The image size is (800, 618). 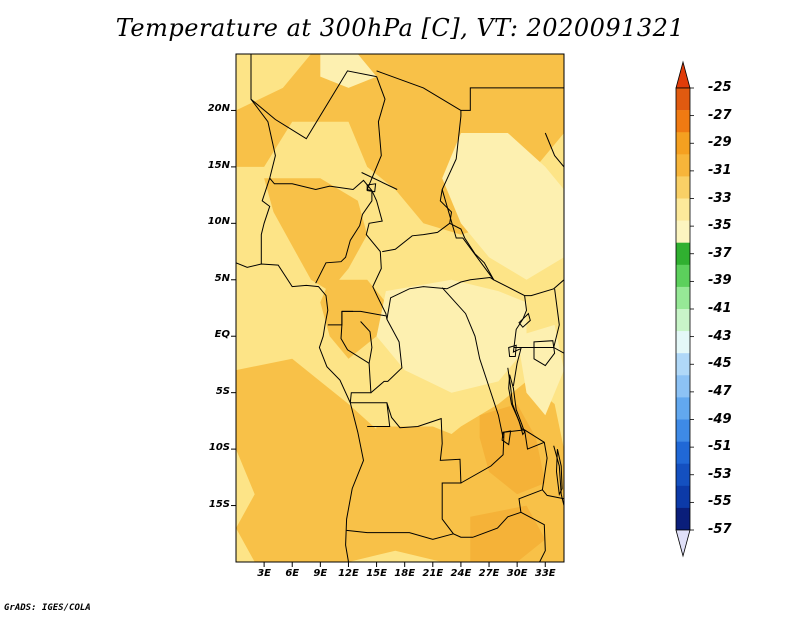 I want to click on colorbar-label: -39, so click(x=720, y=281).